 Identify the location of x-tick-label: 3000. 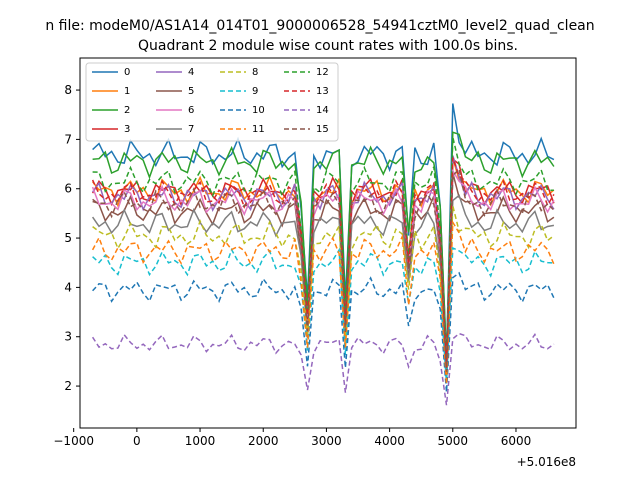
(326, 441).